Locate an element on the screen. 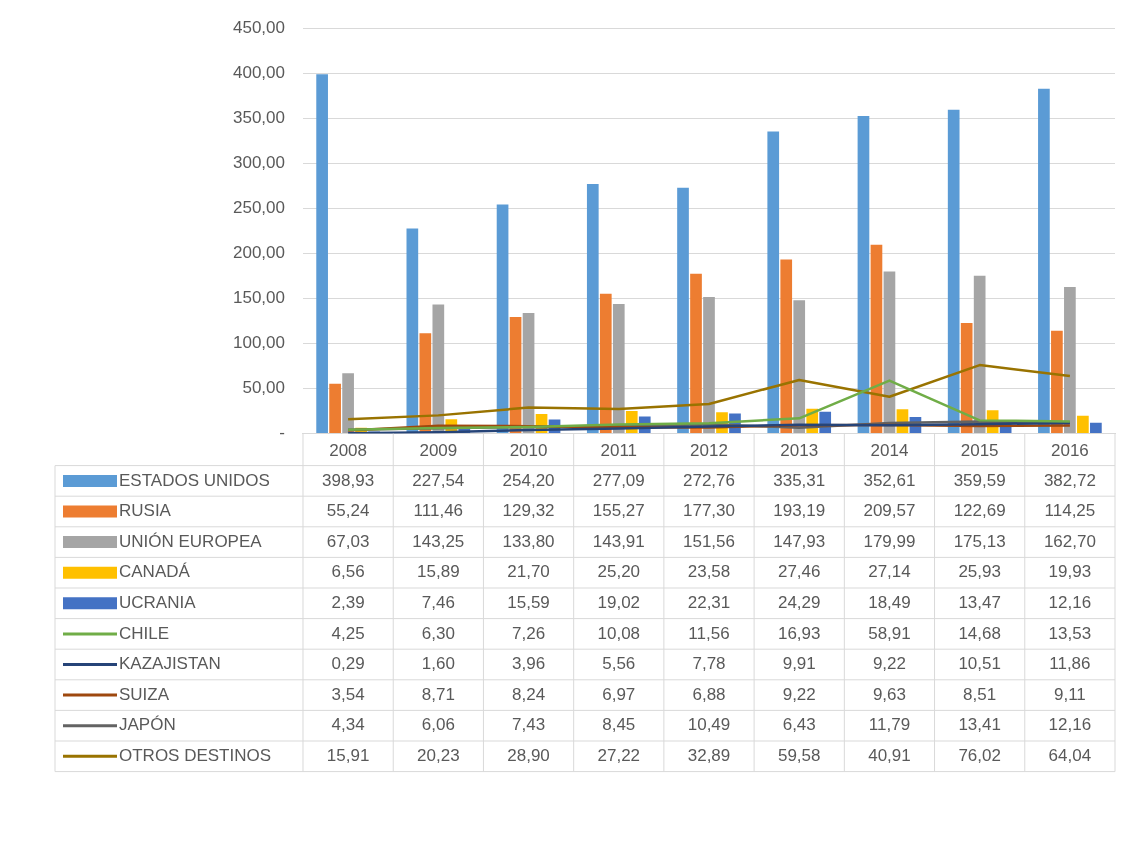 This screenshot has height=861, width=1131. data-label: 151,56 is located at coordinates (709, 541).